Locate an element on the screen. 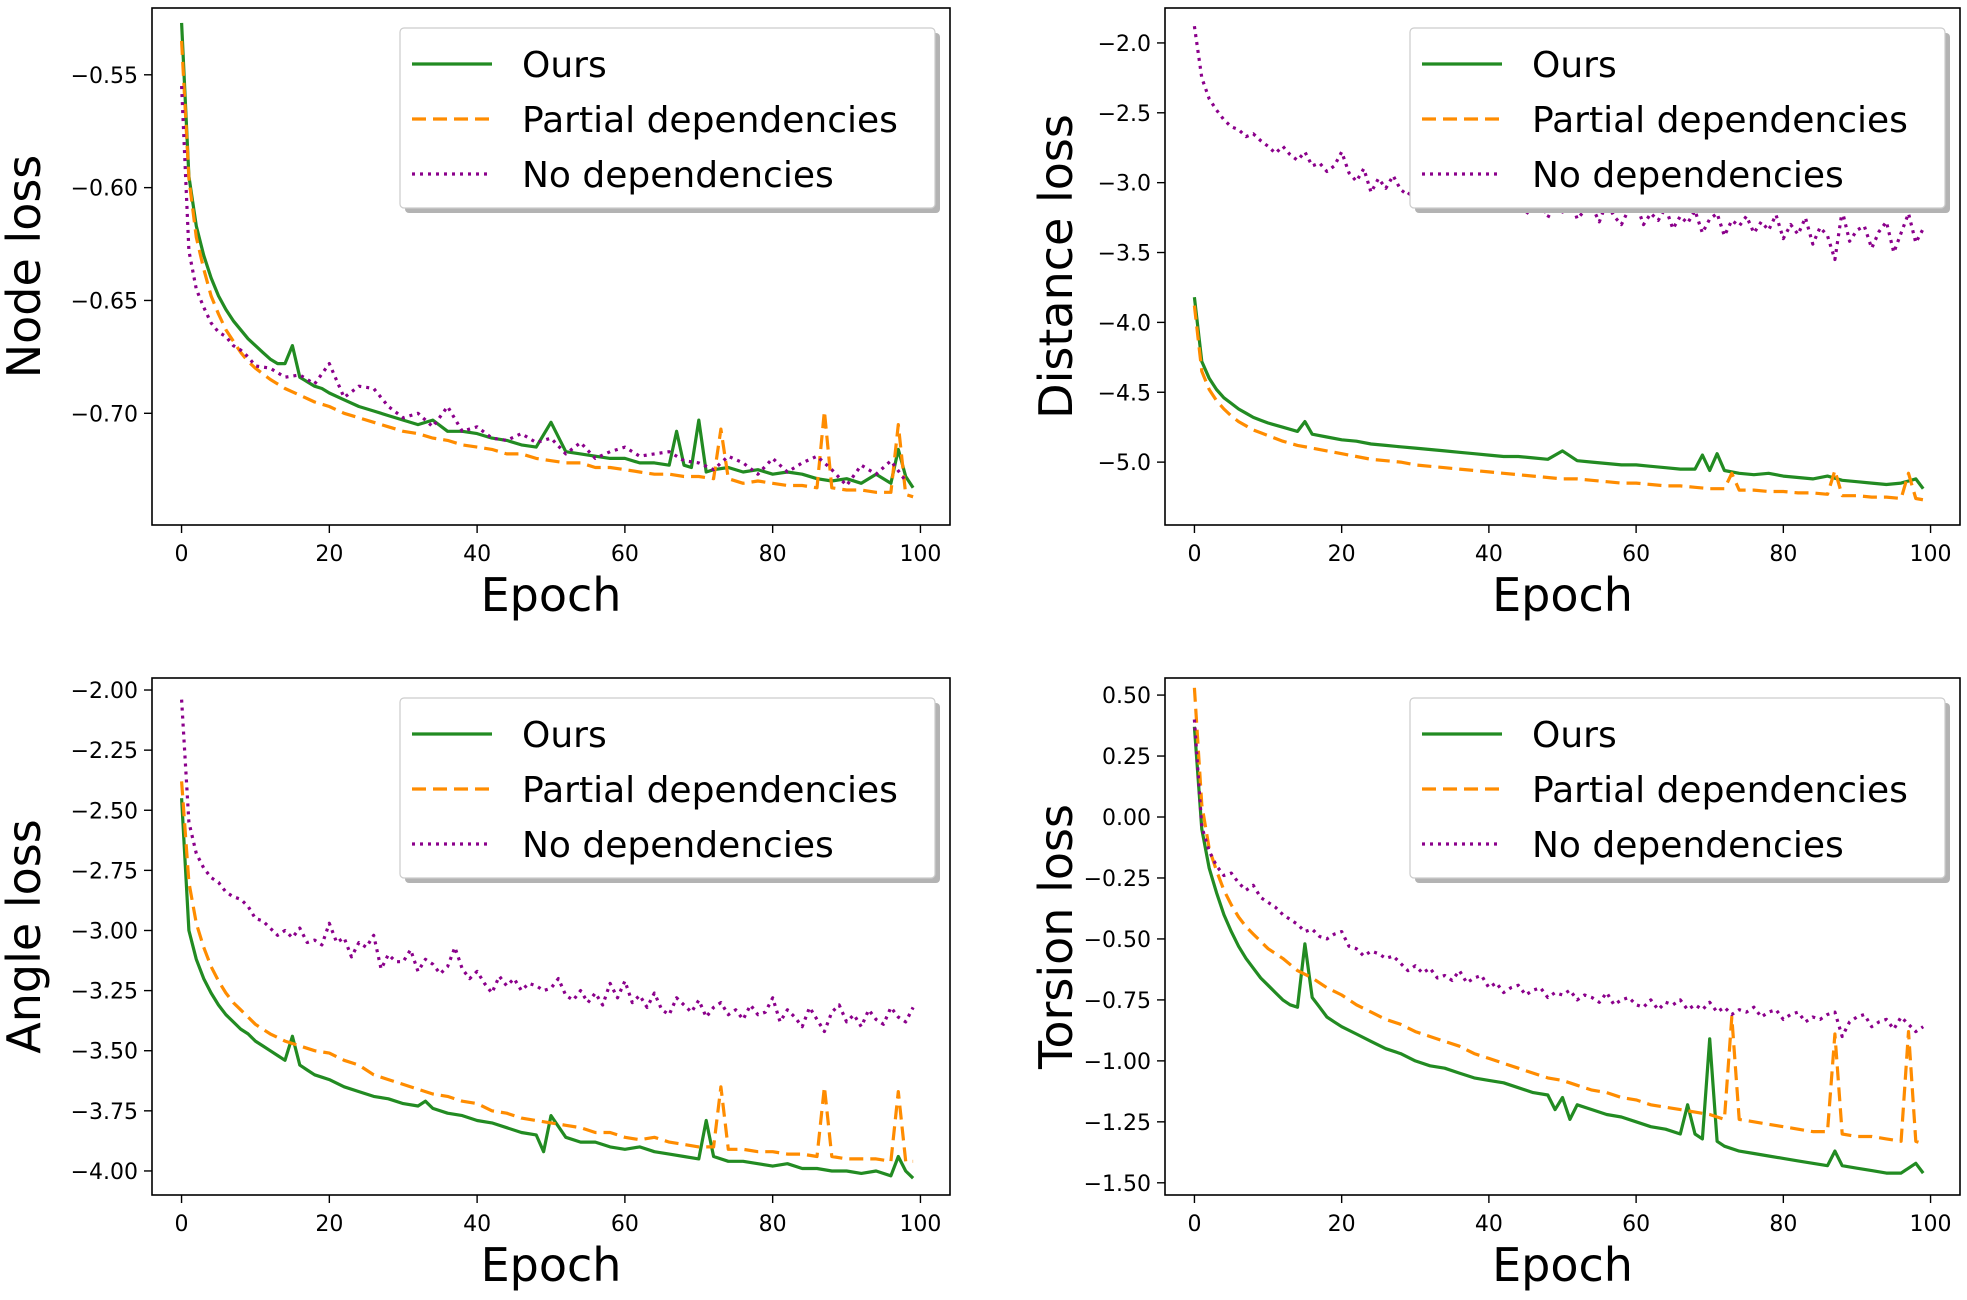 This screenshot has width=1967, height=1300. y-tick-label: 0.25 is located at coordinates (1126, 757).